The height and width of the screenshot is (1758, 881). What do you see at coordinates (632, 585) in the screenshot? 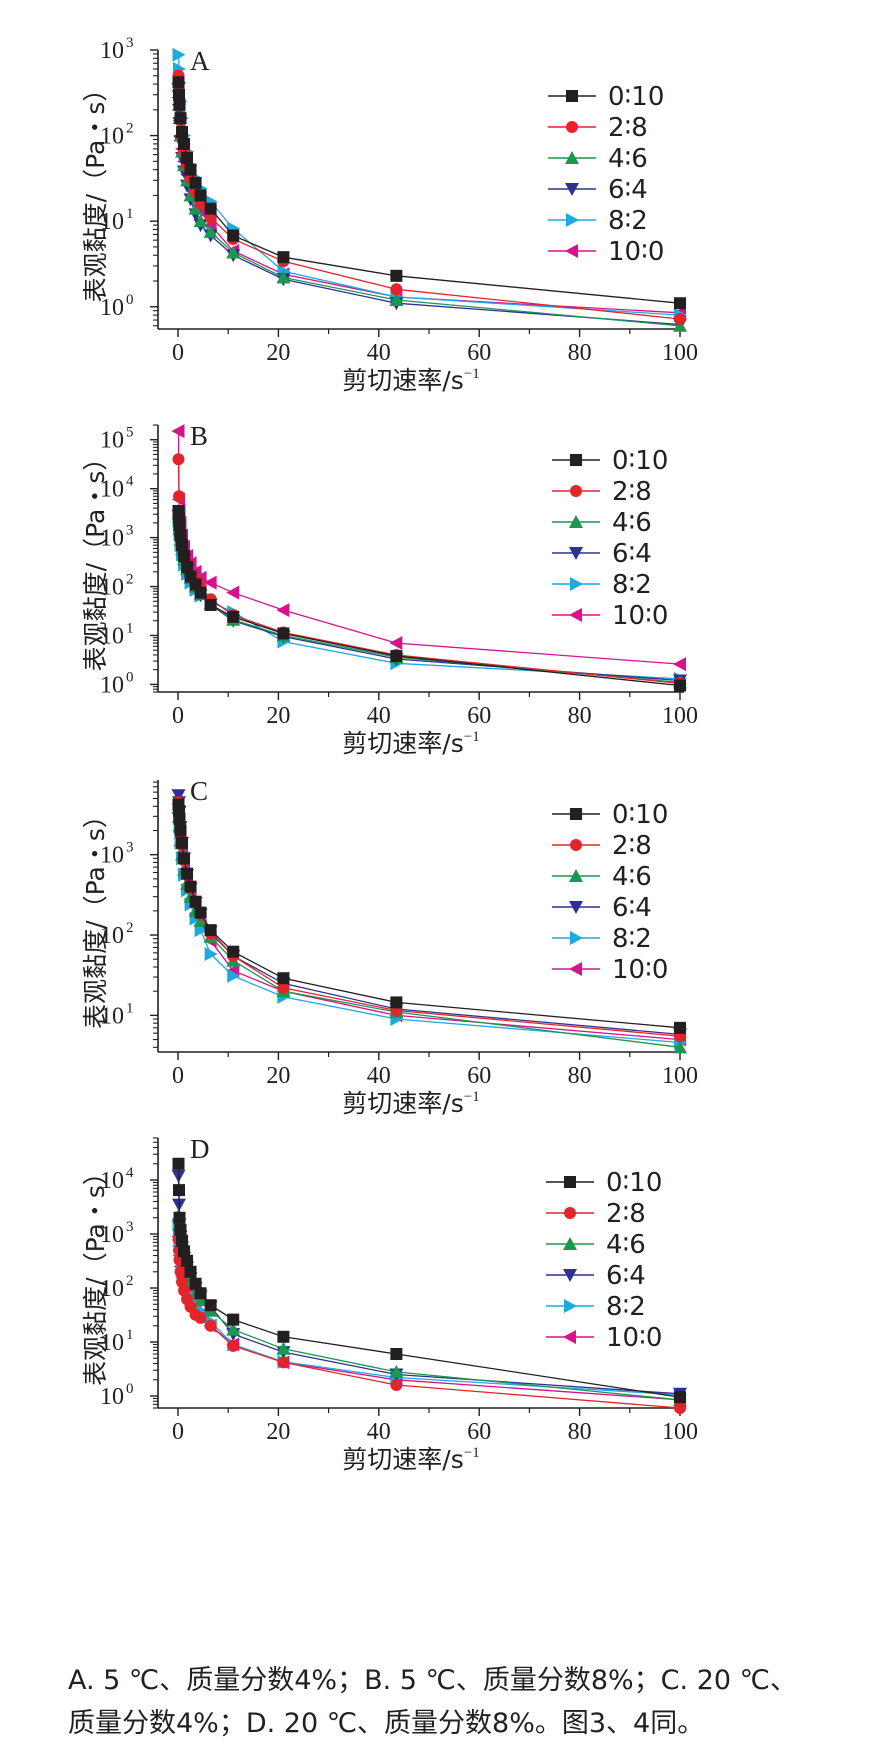
I see `legend-label: 8∶2` at bounding box center [632, 585].